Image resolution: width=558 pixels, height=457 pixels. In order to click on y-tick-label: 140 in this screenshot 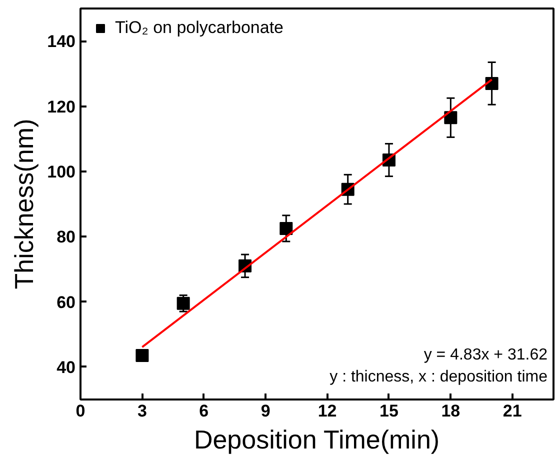, I will do `click(61, 42)`.